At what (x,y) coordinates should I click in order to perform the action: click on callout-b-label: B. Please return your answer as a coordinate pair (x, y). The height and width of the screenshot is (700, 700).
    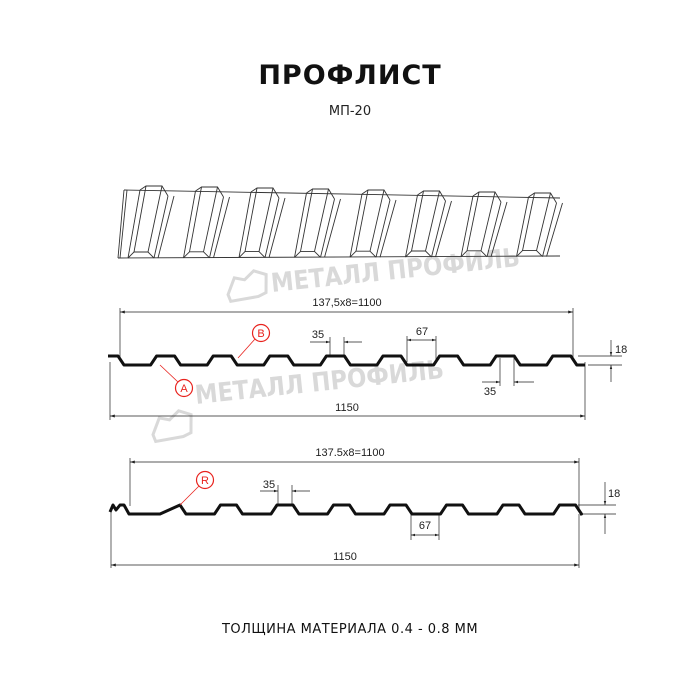
    Looking at the image, I should click on (260, 334).